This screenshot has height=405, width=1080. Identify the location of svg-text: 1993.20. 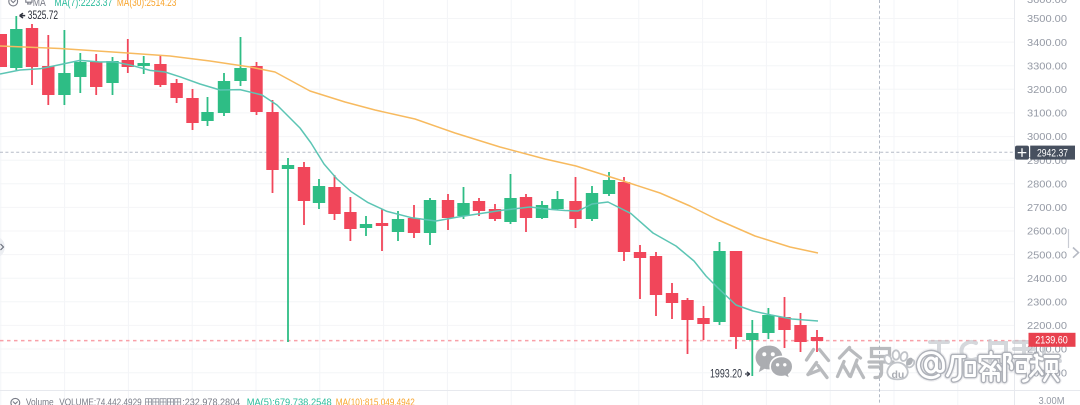
(726, 375).